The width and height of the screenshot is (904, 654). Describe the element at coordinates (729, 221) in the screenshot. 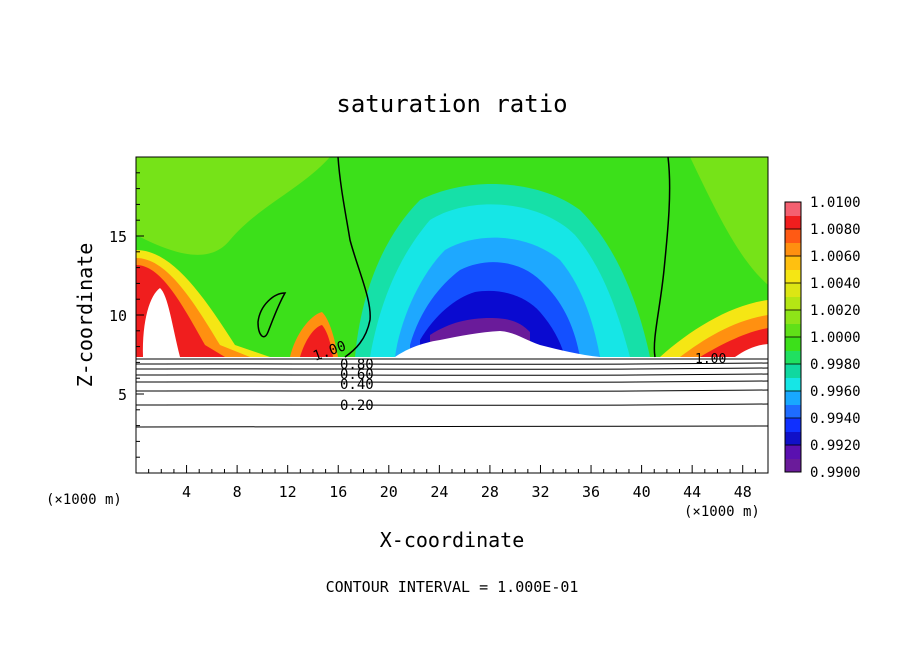

I see `field-right-yellow` at that location.